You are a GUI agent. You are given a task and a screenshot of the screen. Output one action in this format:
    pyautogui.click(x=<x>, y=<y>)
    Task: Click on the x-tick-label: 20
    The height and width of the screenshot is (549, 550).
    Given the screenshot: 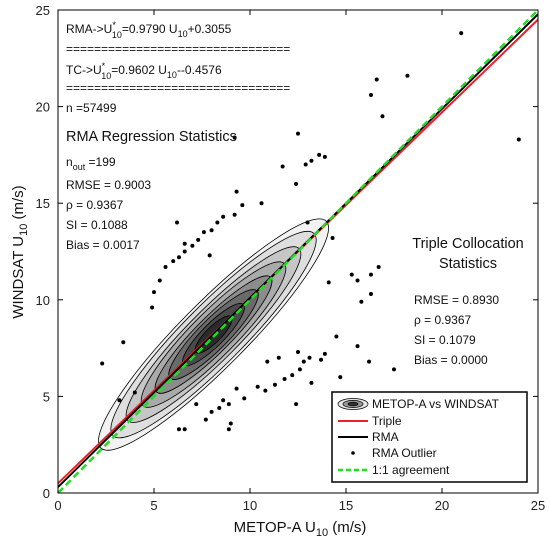 What is the action you would take?
    pyautogui.click(x=442, y=505)
    